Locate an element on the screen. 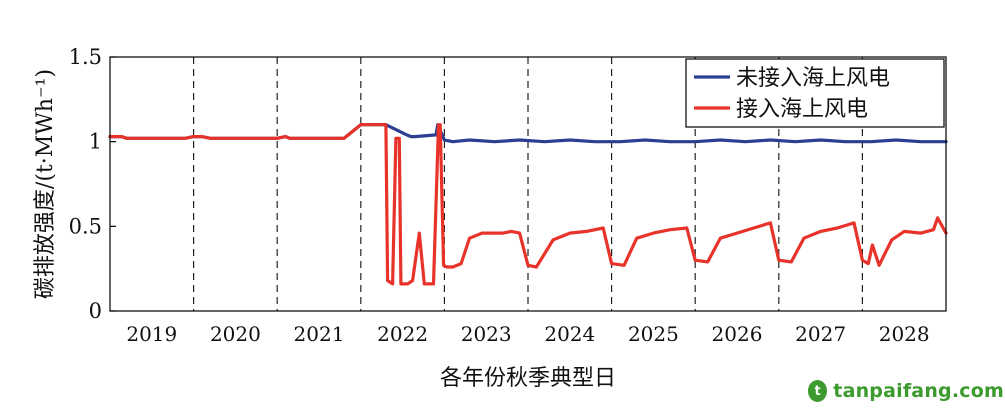 This screenshot has width=1005, height=410. y-tick-label: 0 is located at coordinates (95, 311).